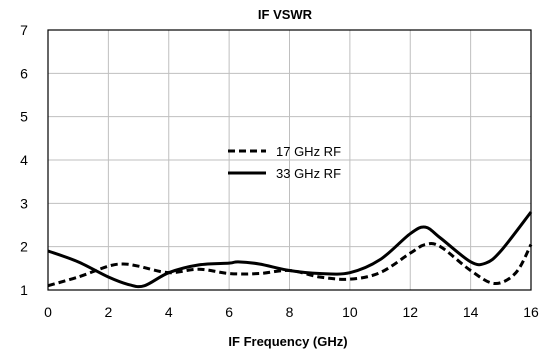 This screenshot has height=353, width=541. I want to click on x-tick-label: 16, so click(531, 312).